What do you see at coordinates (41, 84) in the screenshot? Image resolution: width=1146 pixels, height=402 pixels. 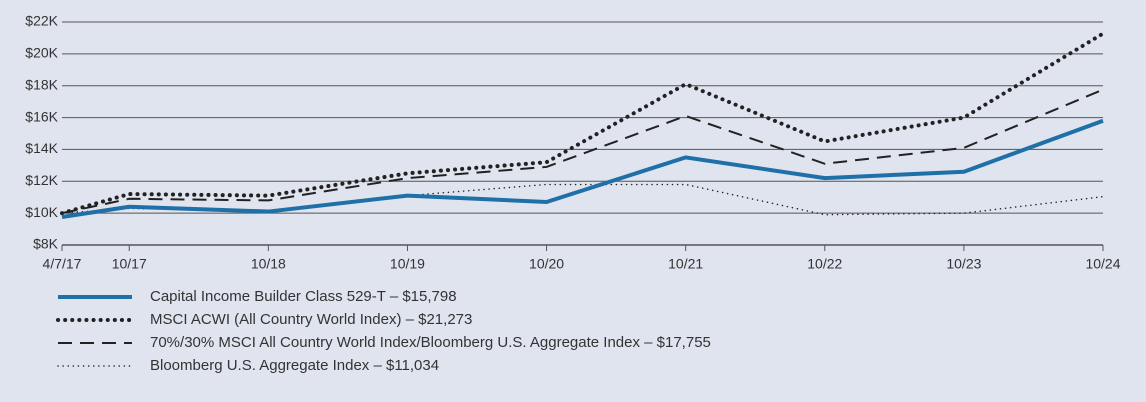 I see `y-tick-label: $18K` at bounding box center [41, 84].